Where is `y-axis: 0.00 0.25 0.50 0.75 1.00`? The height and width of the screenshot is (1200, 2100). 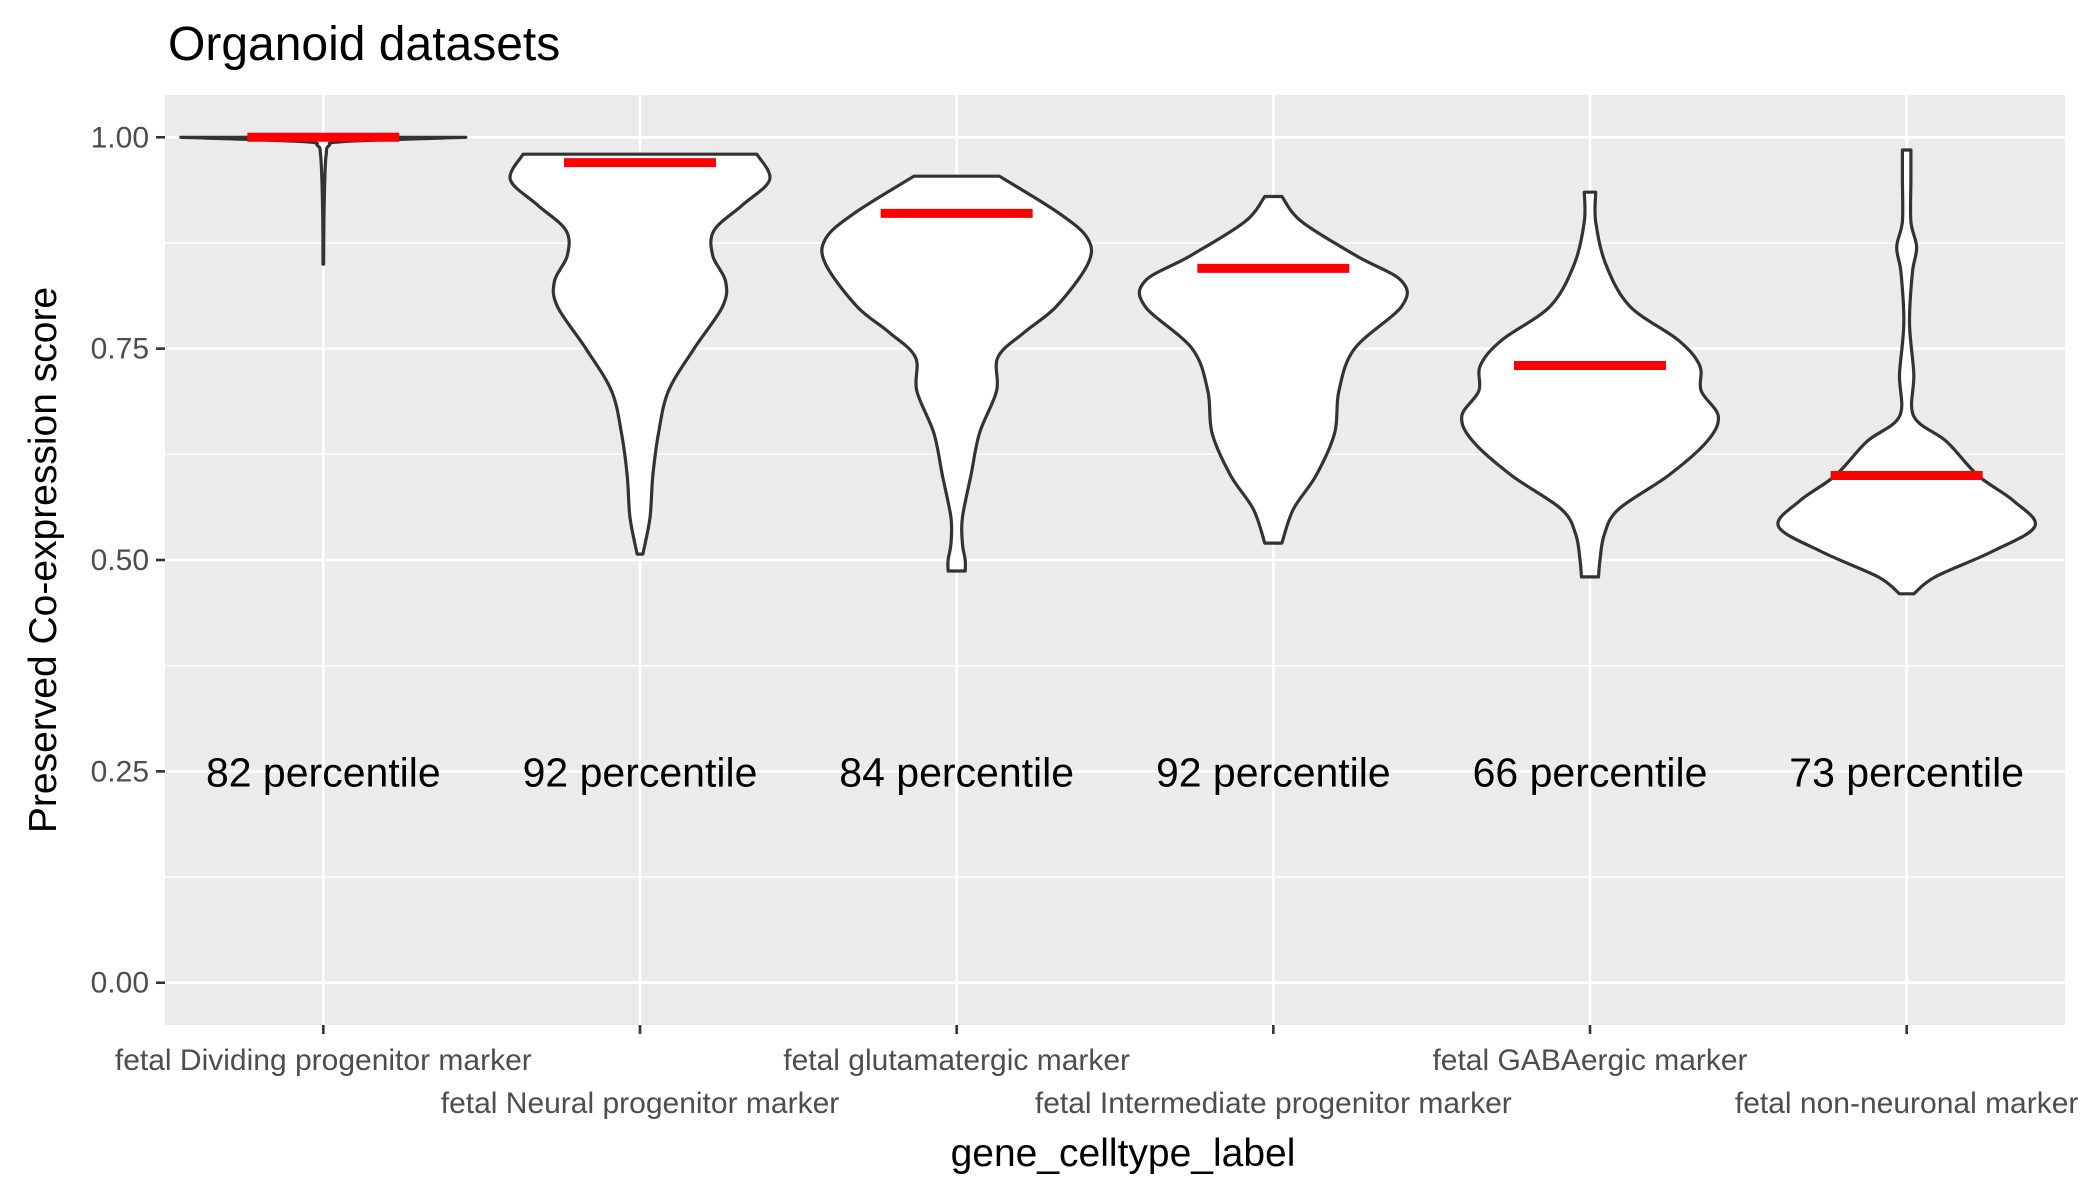
y-axis: 0.00 0.25 0.50 0.75 1.00 is located at coordinates (128, 560).